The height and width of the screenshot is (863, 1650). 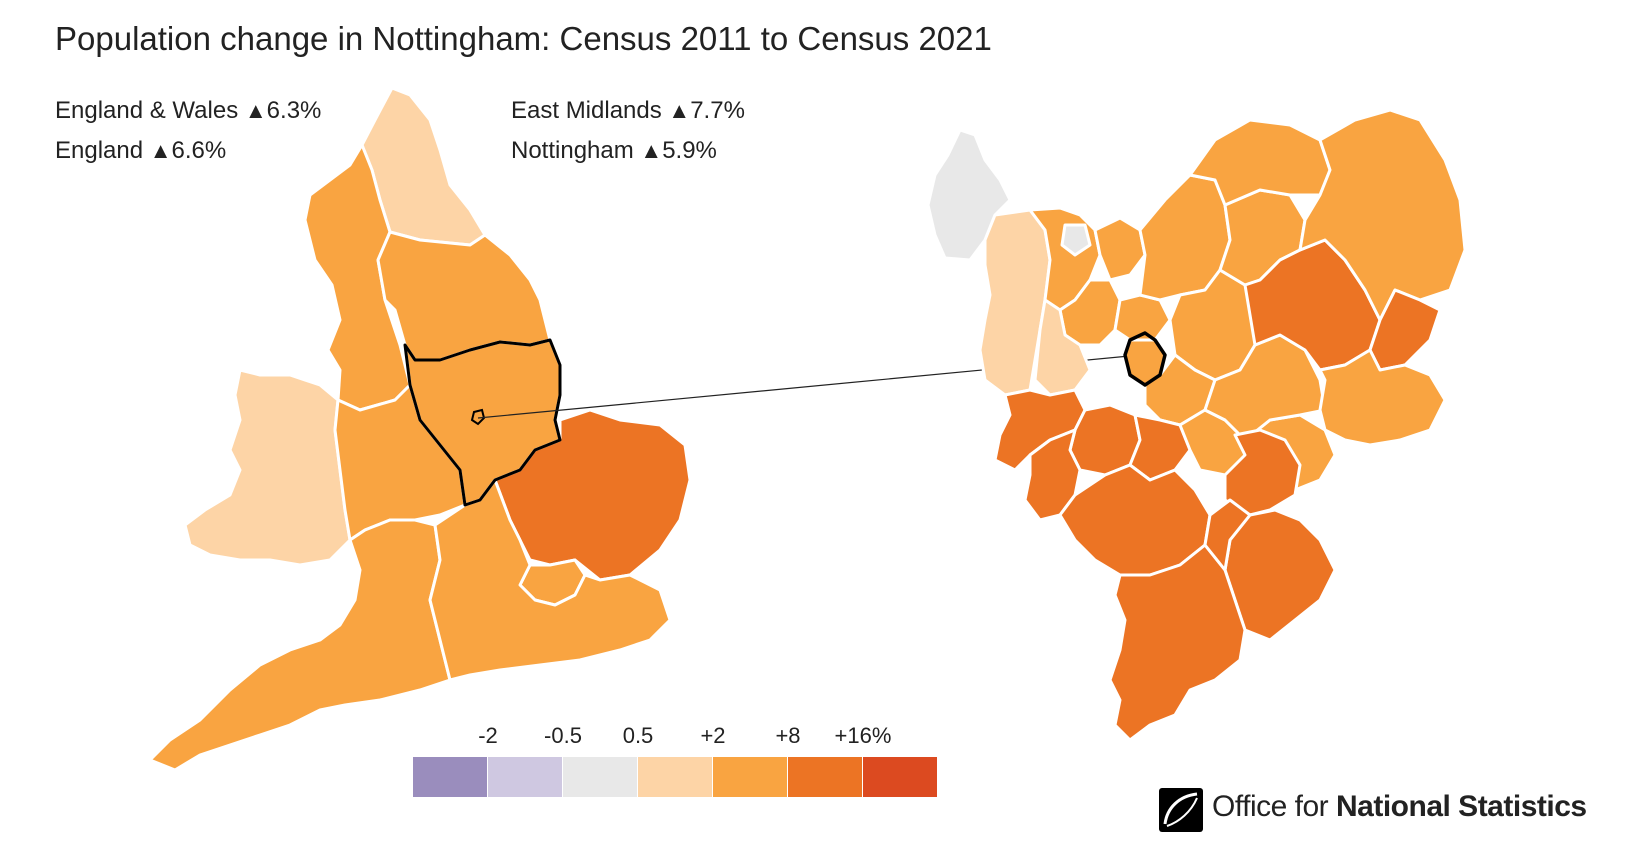 I want to click on ons-logo-icon, so click(x=1181, y=810).